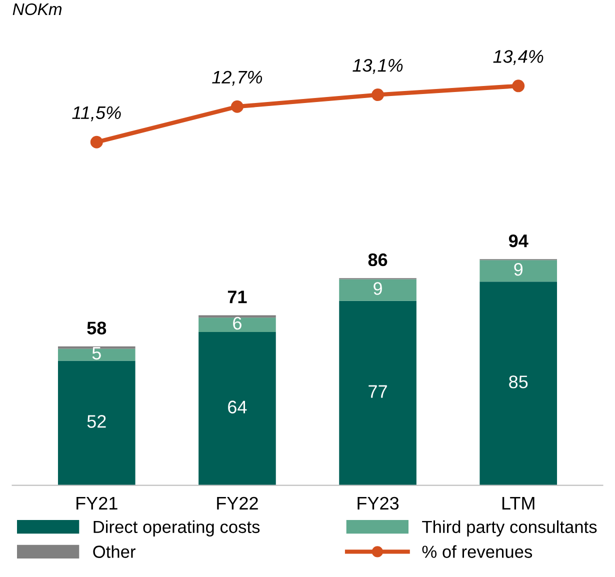 The width and height of the screenshot is (615, 577). What do you see at coordinates (97, 503) in the screenshot?
I see `x-tick-label: FY21` at bounding box center [97, 503].